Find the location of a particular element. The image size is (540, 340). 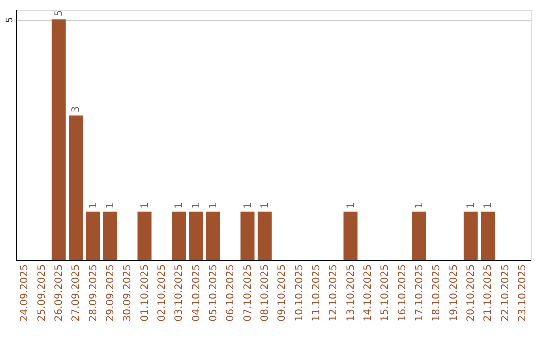

x-tick-label: 01.10.2025 is located at coordinates (145, 293).